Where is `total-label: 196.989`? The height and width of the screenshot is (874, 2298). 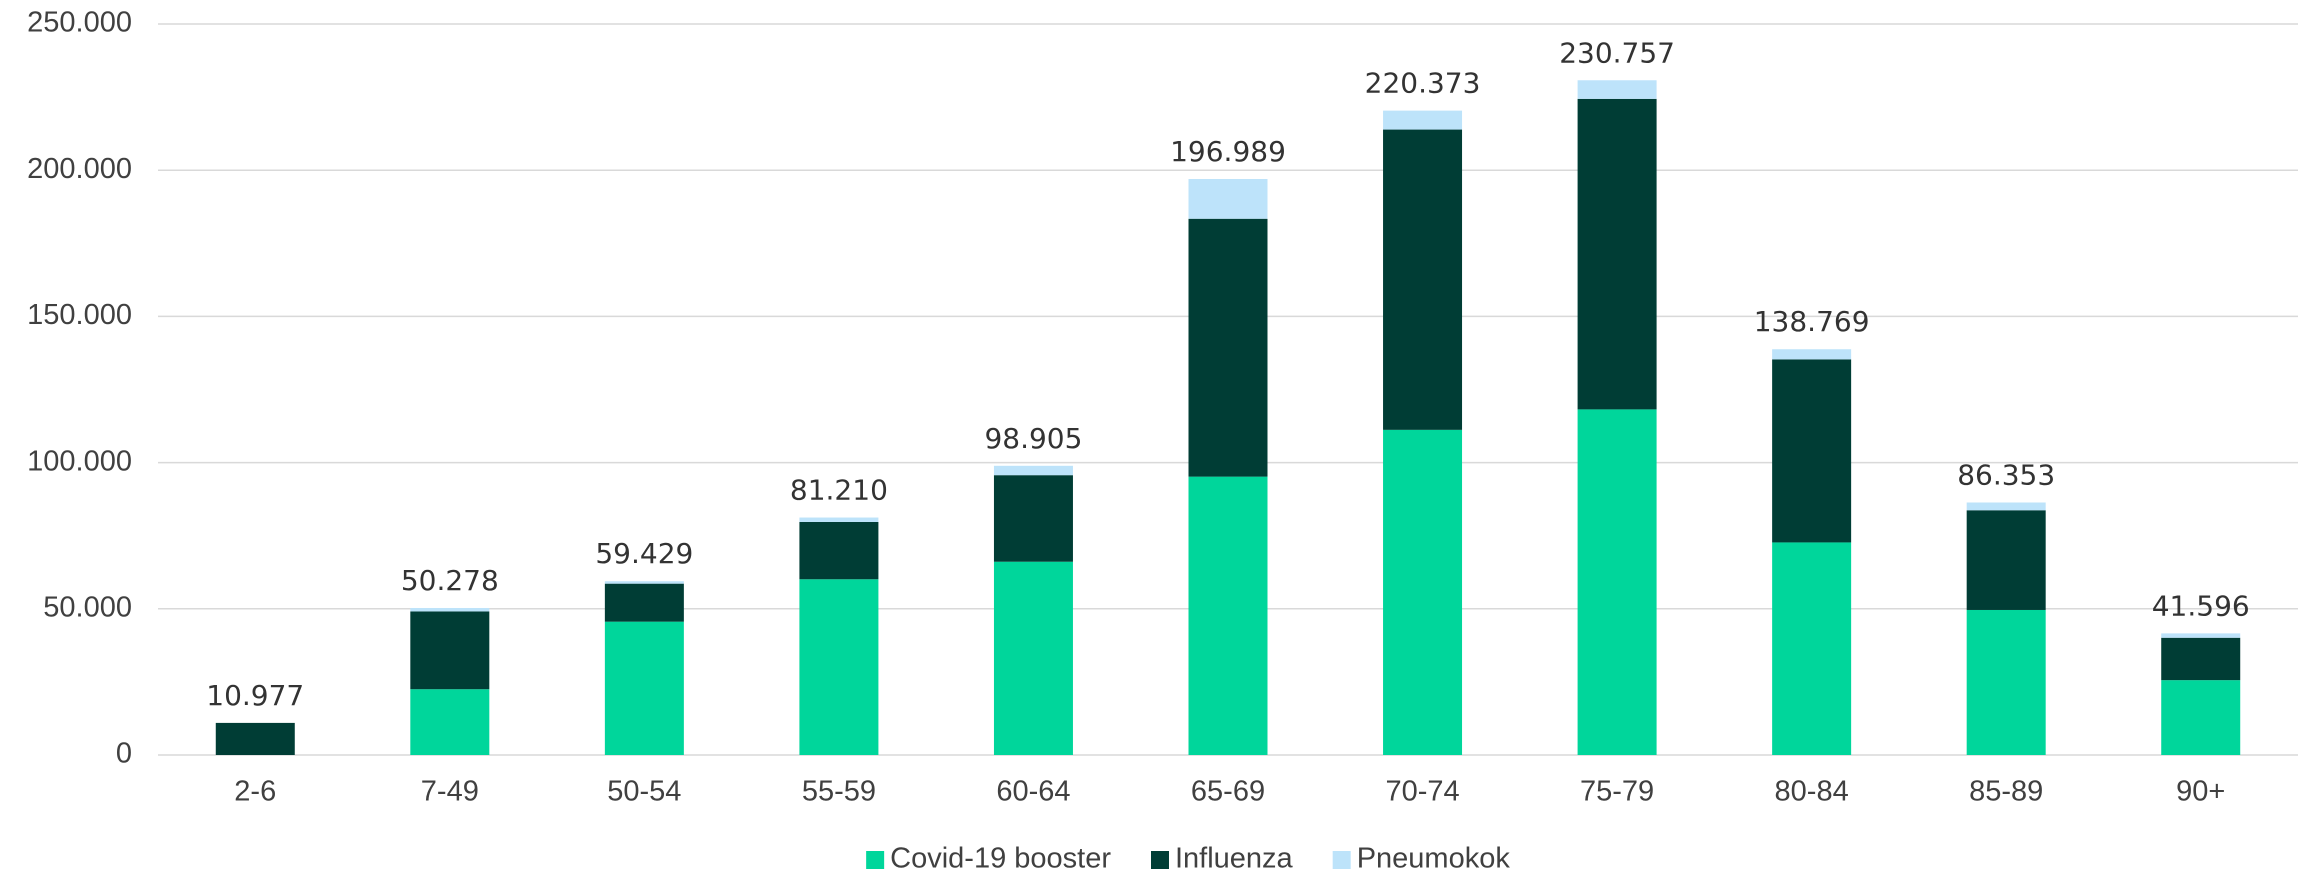
total-label: 196.989 is located at coordinates (1228, 151).